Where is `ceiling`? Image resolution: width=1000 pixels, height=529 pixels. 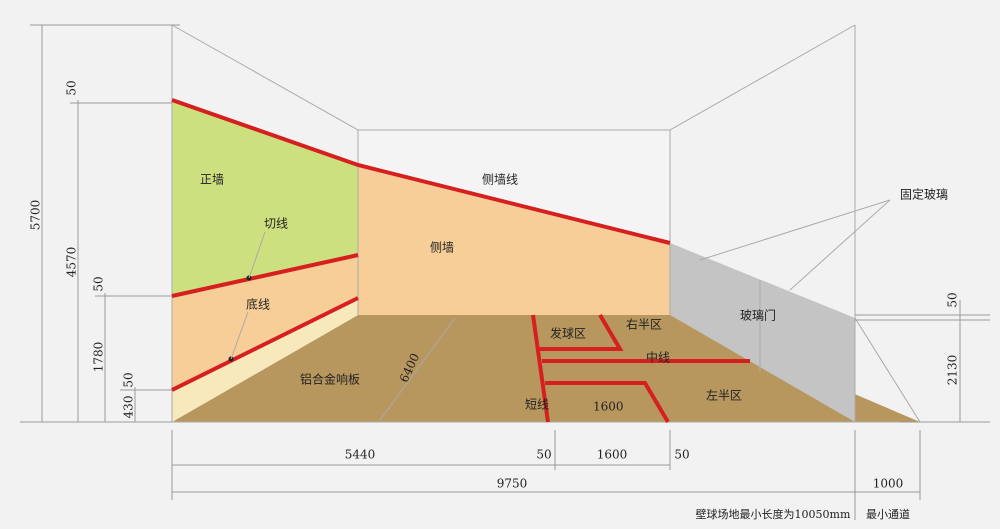 ceiling is located at coordinates (513, 77).